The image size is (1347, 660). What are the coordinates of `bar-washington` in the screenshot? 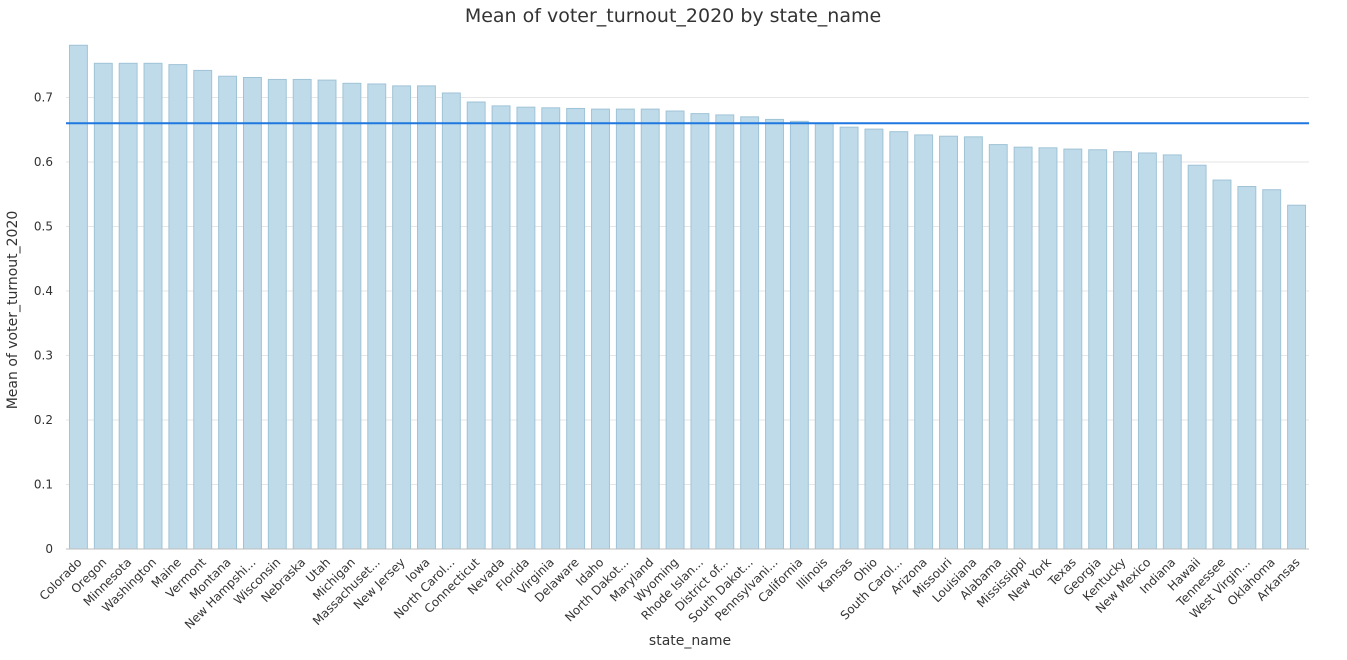 It's located at (153, 306).